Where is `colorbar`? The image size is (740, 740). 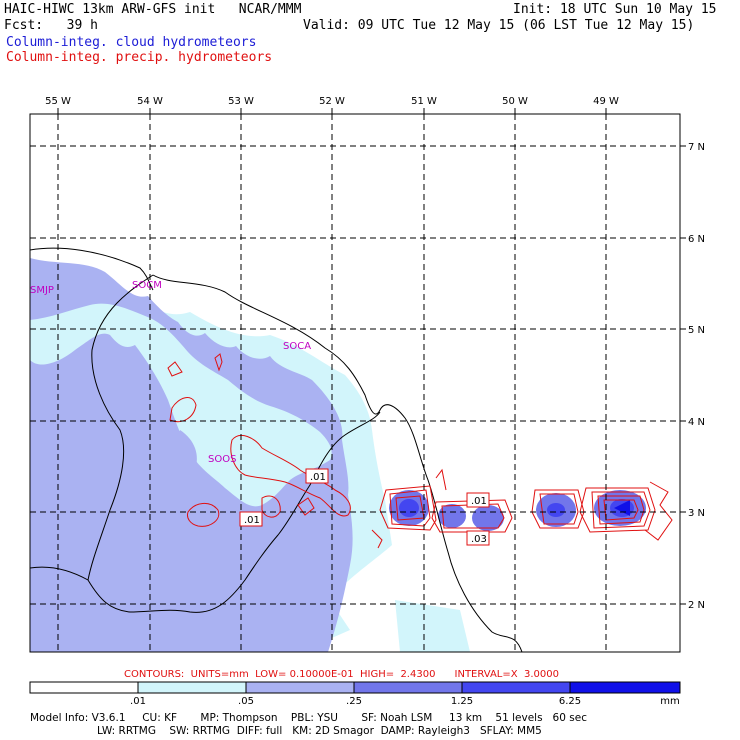
colorbar is located at coordinates (355, 687).